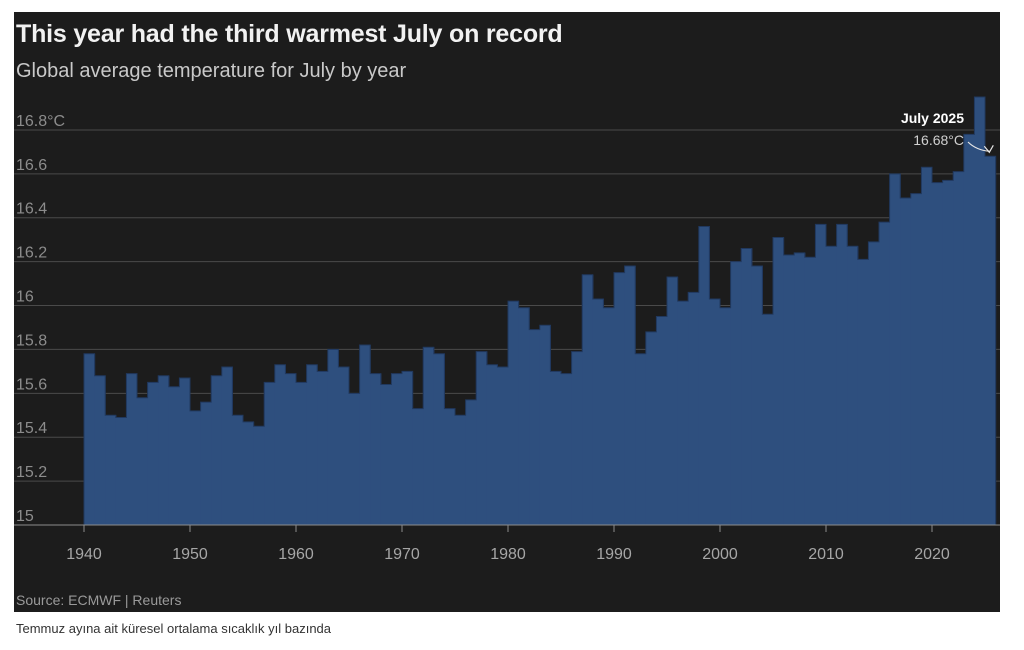 The height and width of the screenshot is (650, 1024). I want to click on x-tick-label: 1960, so click(296, 554).